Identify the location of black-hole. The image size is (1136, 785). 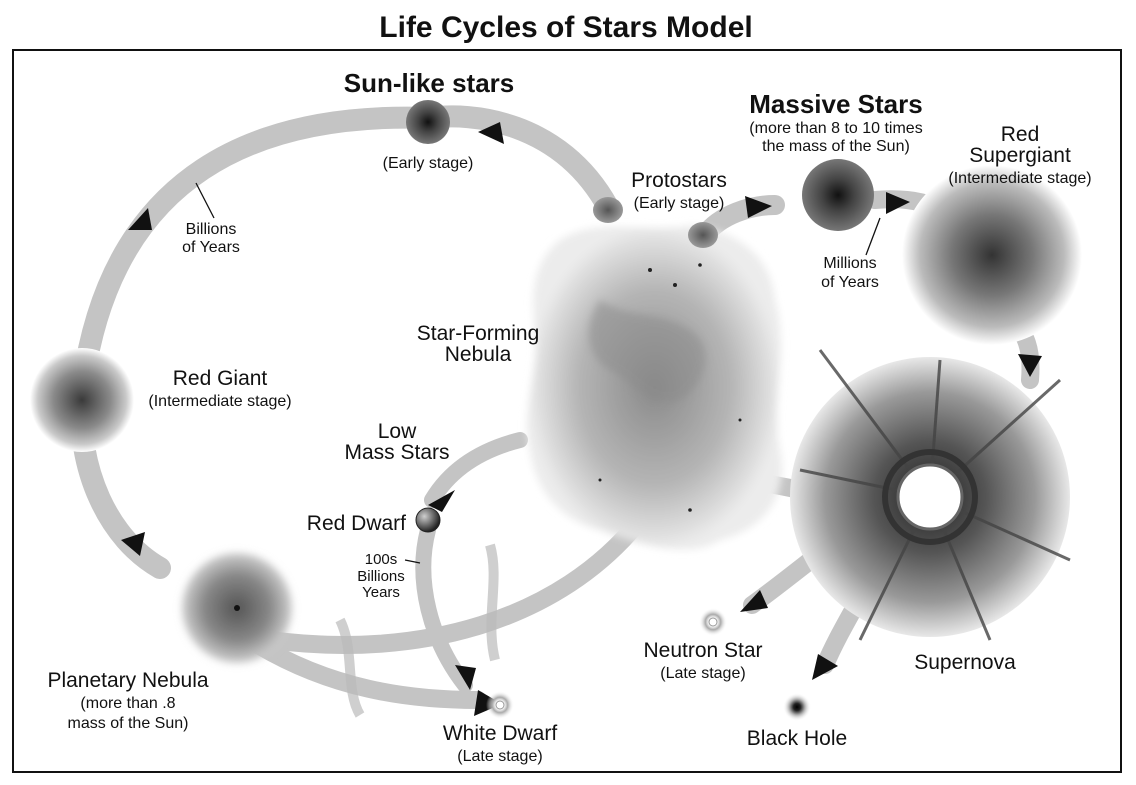
(797, 707).